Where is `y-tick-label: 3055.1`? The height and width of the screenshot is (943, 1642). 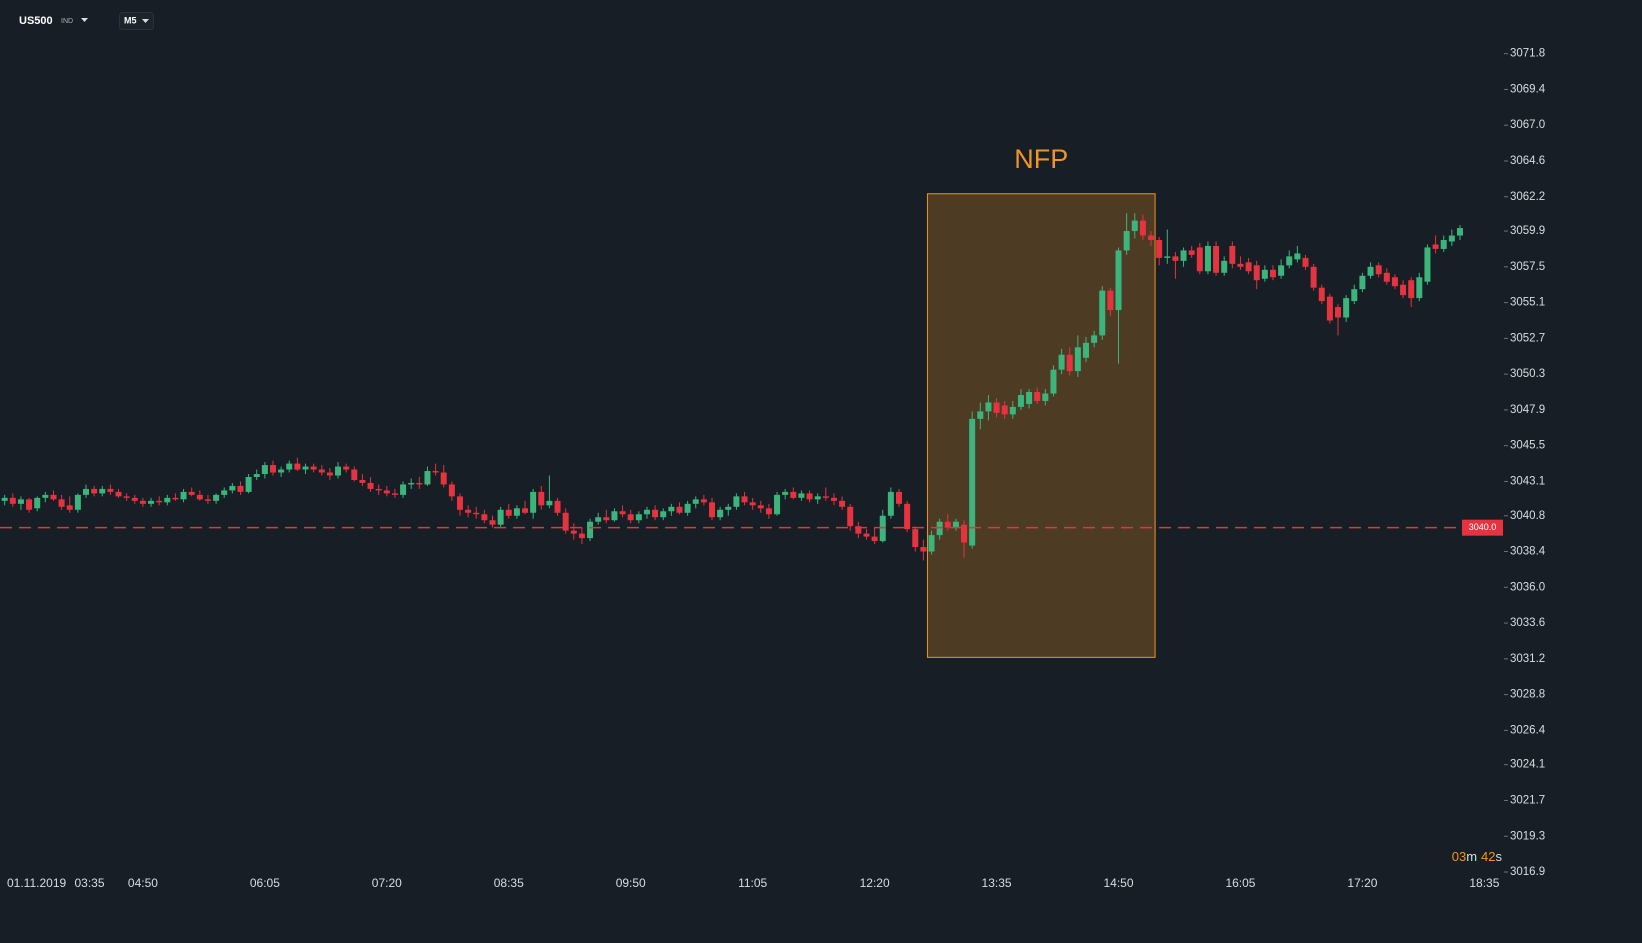
y-tick-label: 3055.1 is located at coordinates (1527, 303).